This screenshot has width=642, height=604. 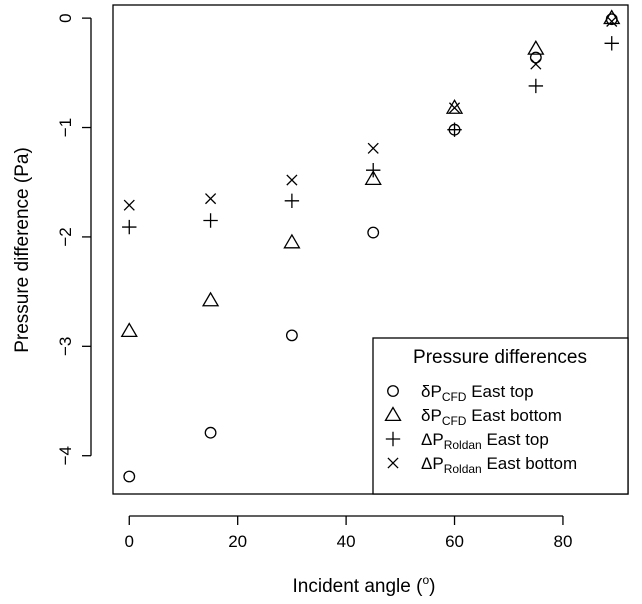 I want to click on x-tick-label: 80, so click(x=562, y=541).